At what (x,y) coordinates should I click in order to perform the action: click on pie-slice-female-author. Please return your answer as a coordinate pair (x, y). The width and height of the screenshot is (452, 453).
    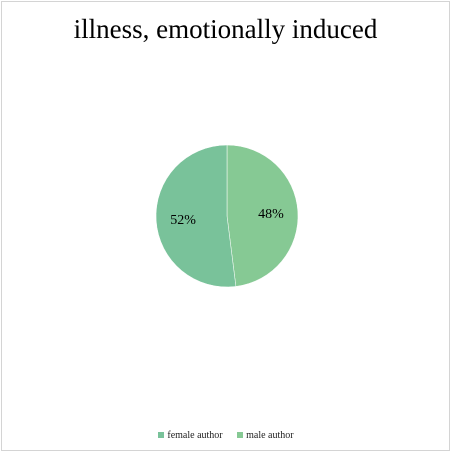
    Looking at the image, I should click on (196, 216).